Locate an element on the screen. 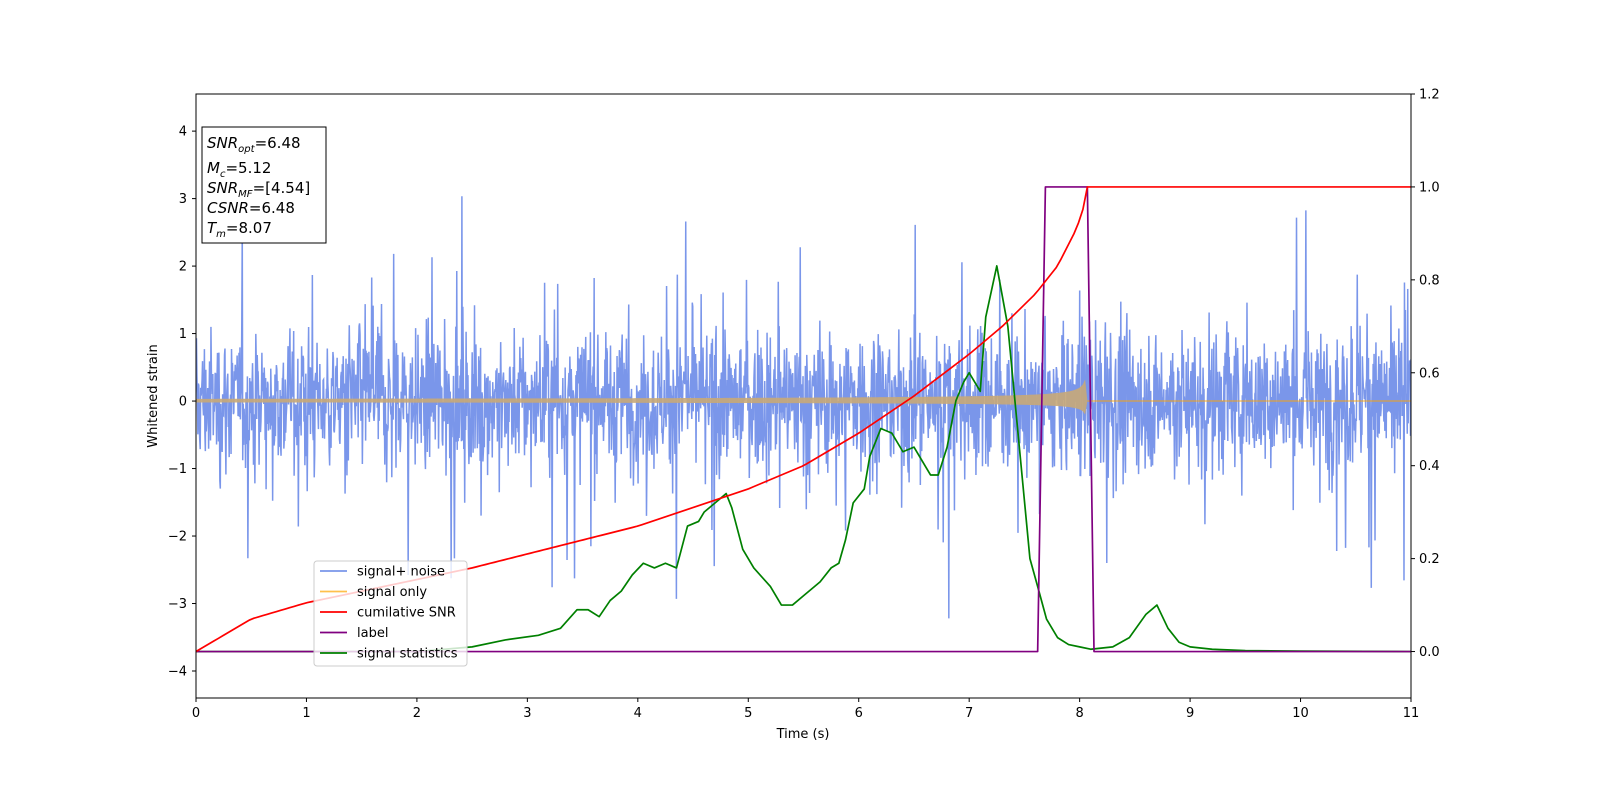 The image size is (1600, 800). stats-line: CSNR=6.48 is located at coordinates (251, 208).